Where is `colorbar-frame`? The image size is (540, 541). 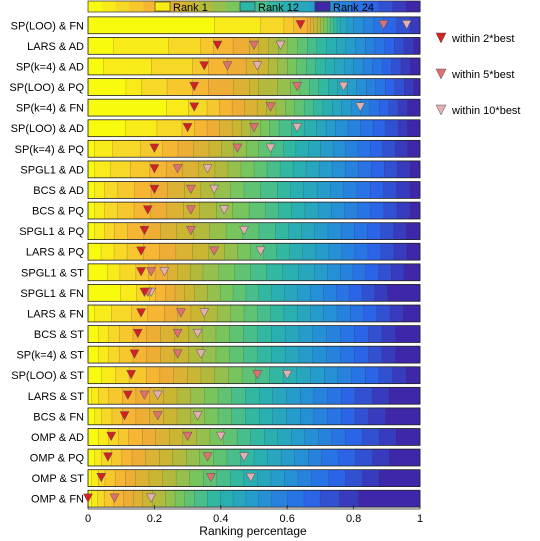 colorbar-frame is located at coordinates (254, 6).